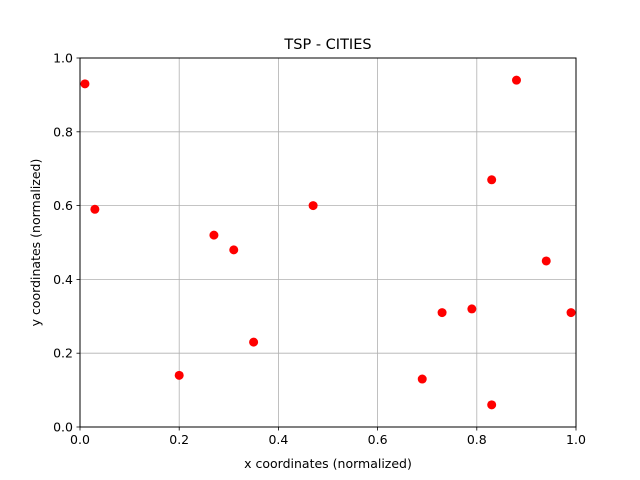 Image resolution: width=640 pixels, height=480 pixels. What do you see at coordinates (576, 439) in the screenshot?
I see `x-tick-label: 1.0` at bounding box center [576, 439].